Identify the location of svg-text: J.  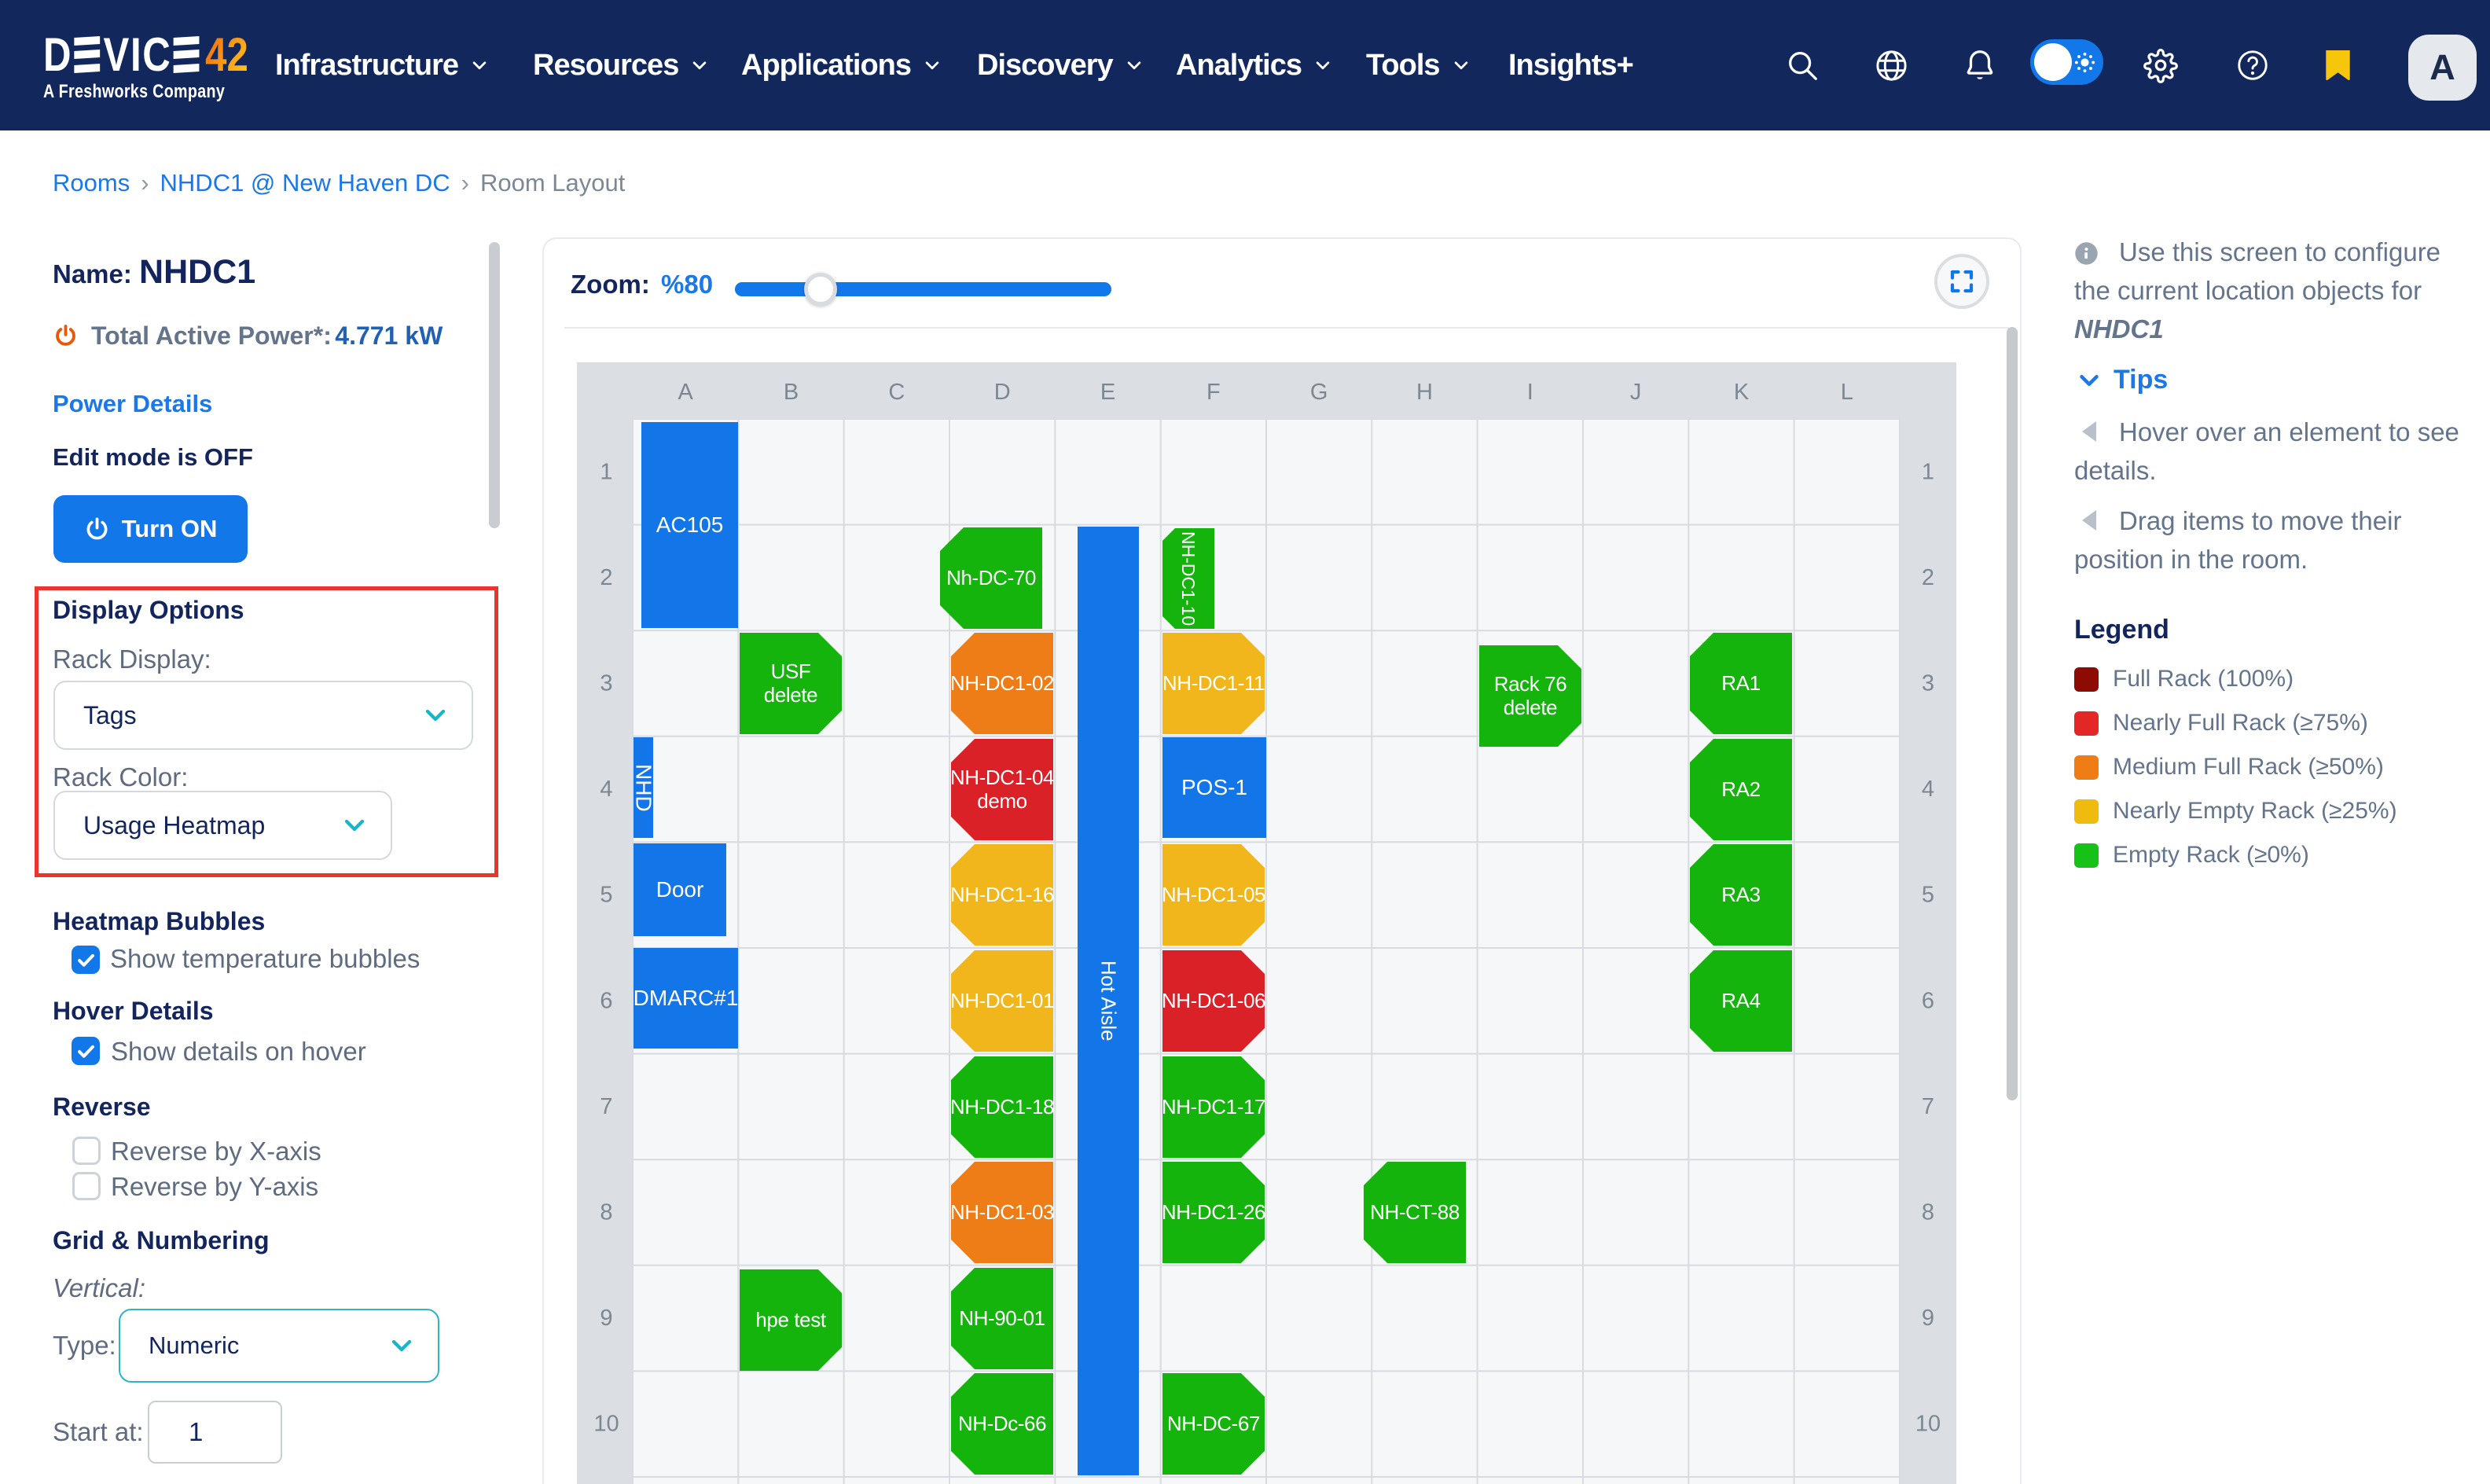
(1636, 392).